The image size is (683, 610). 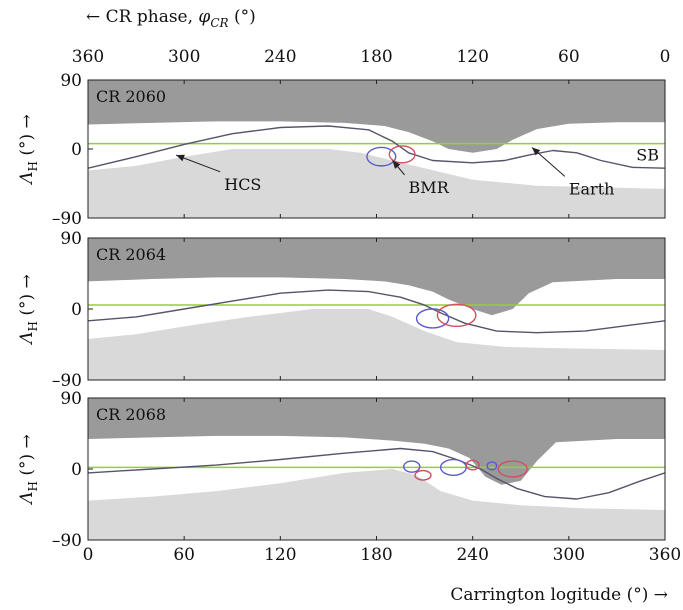 What do you see at coordinates (242, 184) in the screenshot?
I see `annotation-label: HCS` at bounding box center [242, 184].